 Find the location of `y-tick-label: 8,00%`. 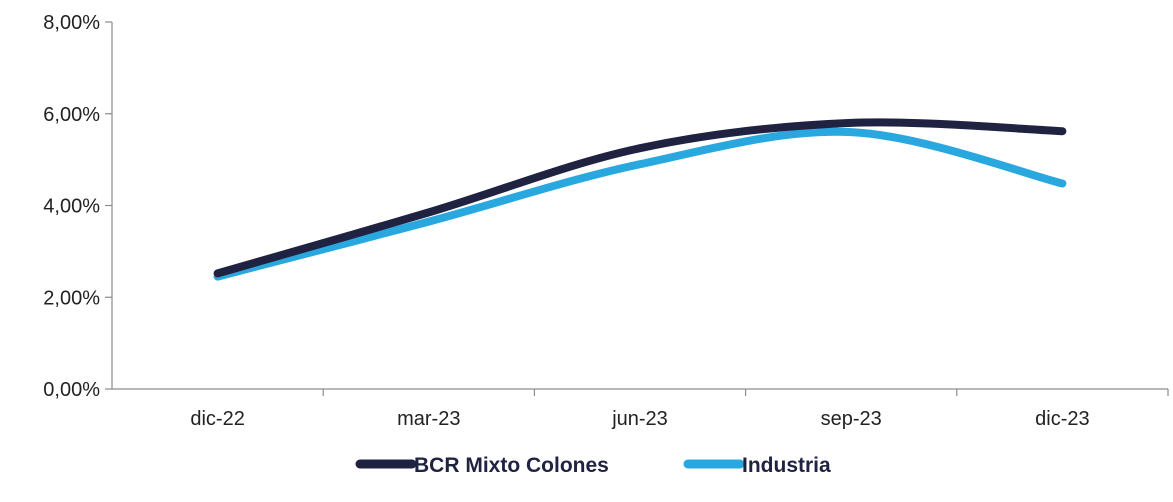

y-tick-label: 8,00% is located at coordinates (71, 23).